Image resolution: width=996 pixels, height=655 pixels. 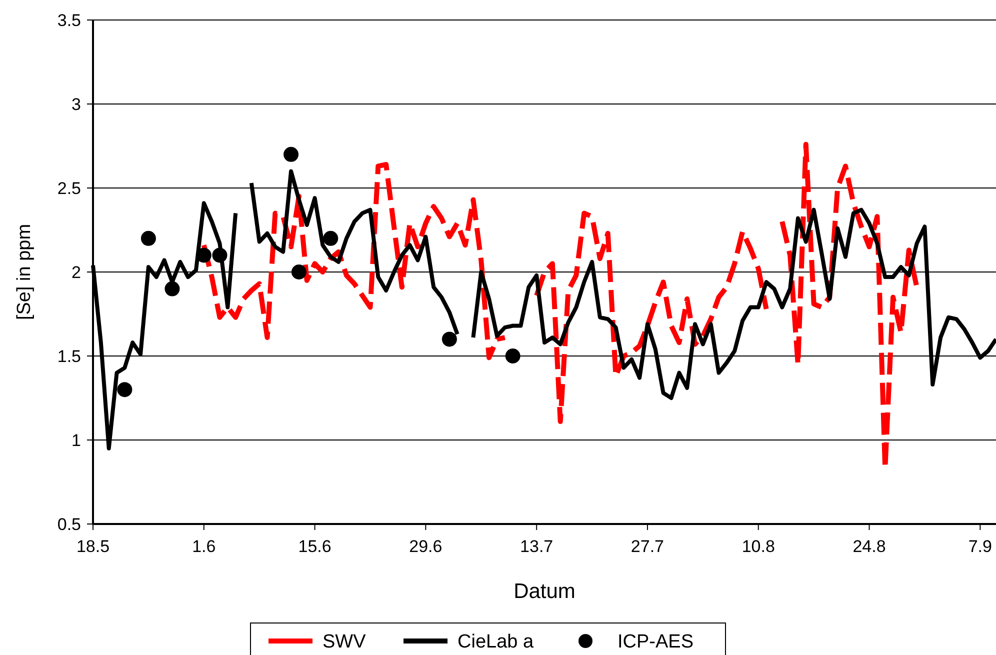 What do you see at coordinates (93, 546) in the screenshot?
I see `x-tick-label: 18.5` at bounding box center [93, 546].